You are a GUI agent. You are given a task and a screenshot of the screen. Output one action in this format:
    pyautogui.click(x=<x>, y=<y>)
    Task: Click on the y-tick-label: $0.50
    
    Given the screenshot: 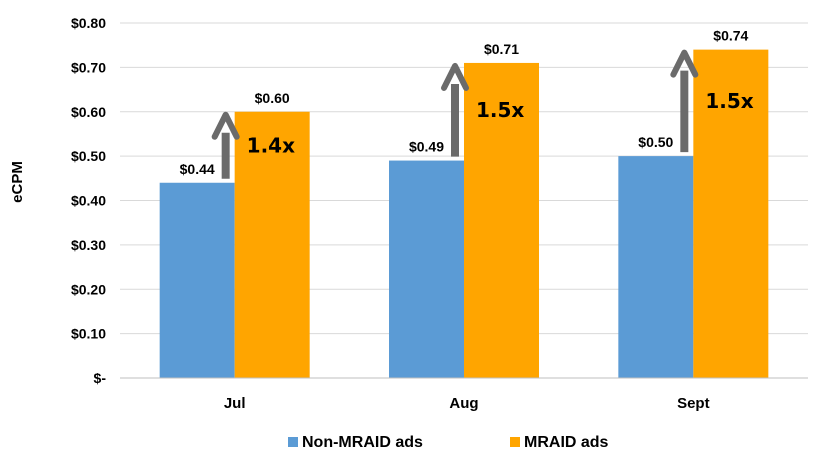 What is the action you would take?
    pyautogui.click(x=88, y=156)
    